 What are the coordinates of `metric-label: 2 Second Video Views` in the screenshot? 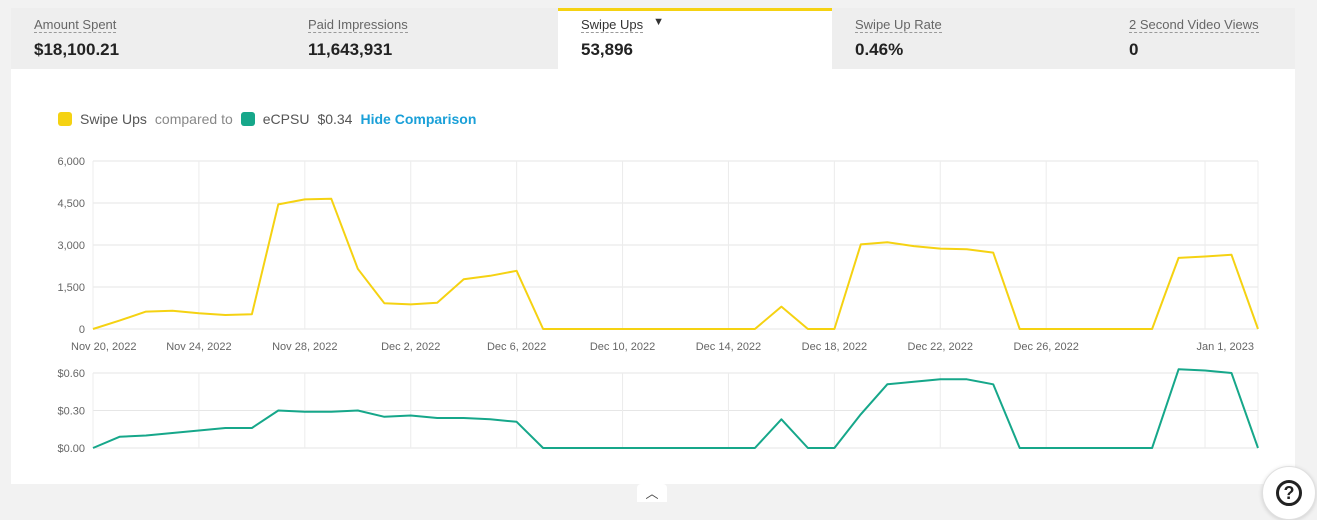 It's located at (1194, 25).